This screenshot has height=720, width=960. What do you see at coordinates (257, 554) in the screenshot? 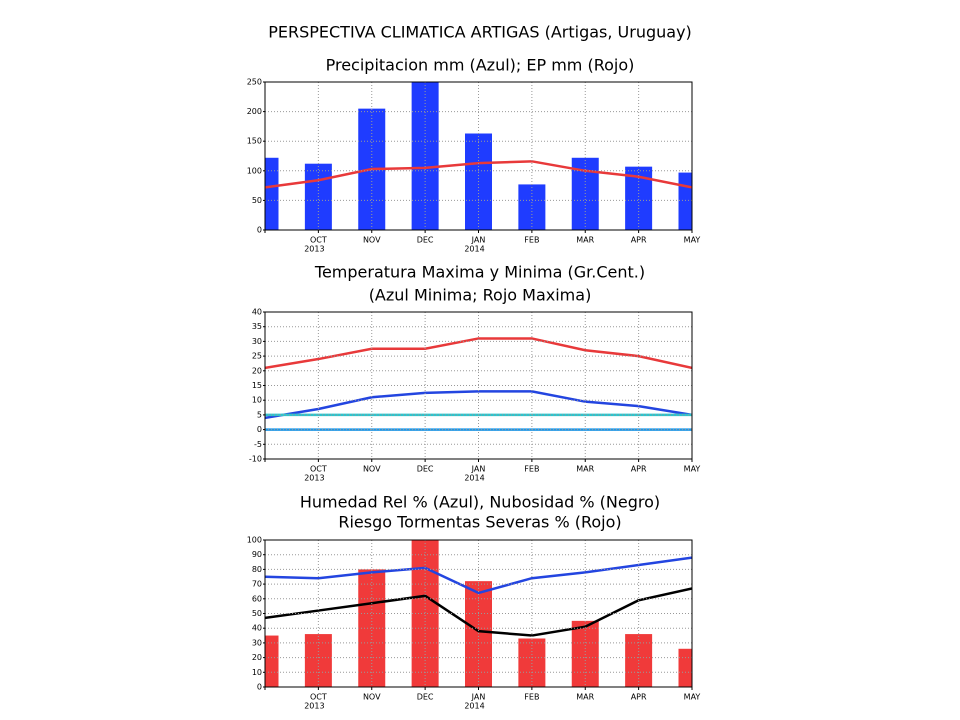
I see `y-tick-label: 90` at bounding box center [257, 554].